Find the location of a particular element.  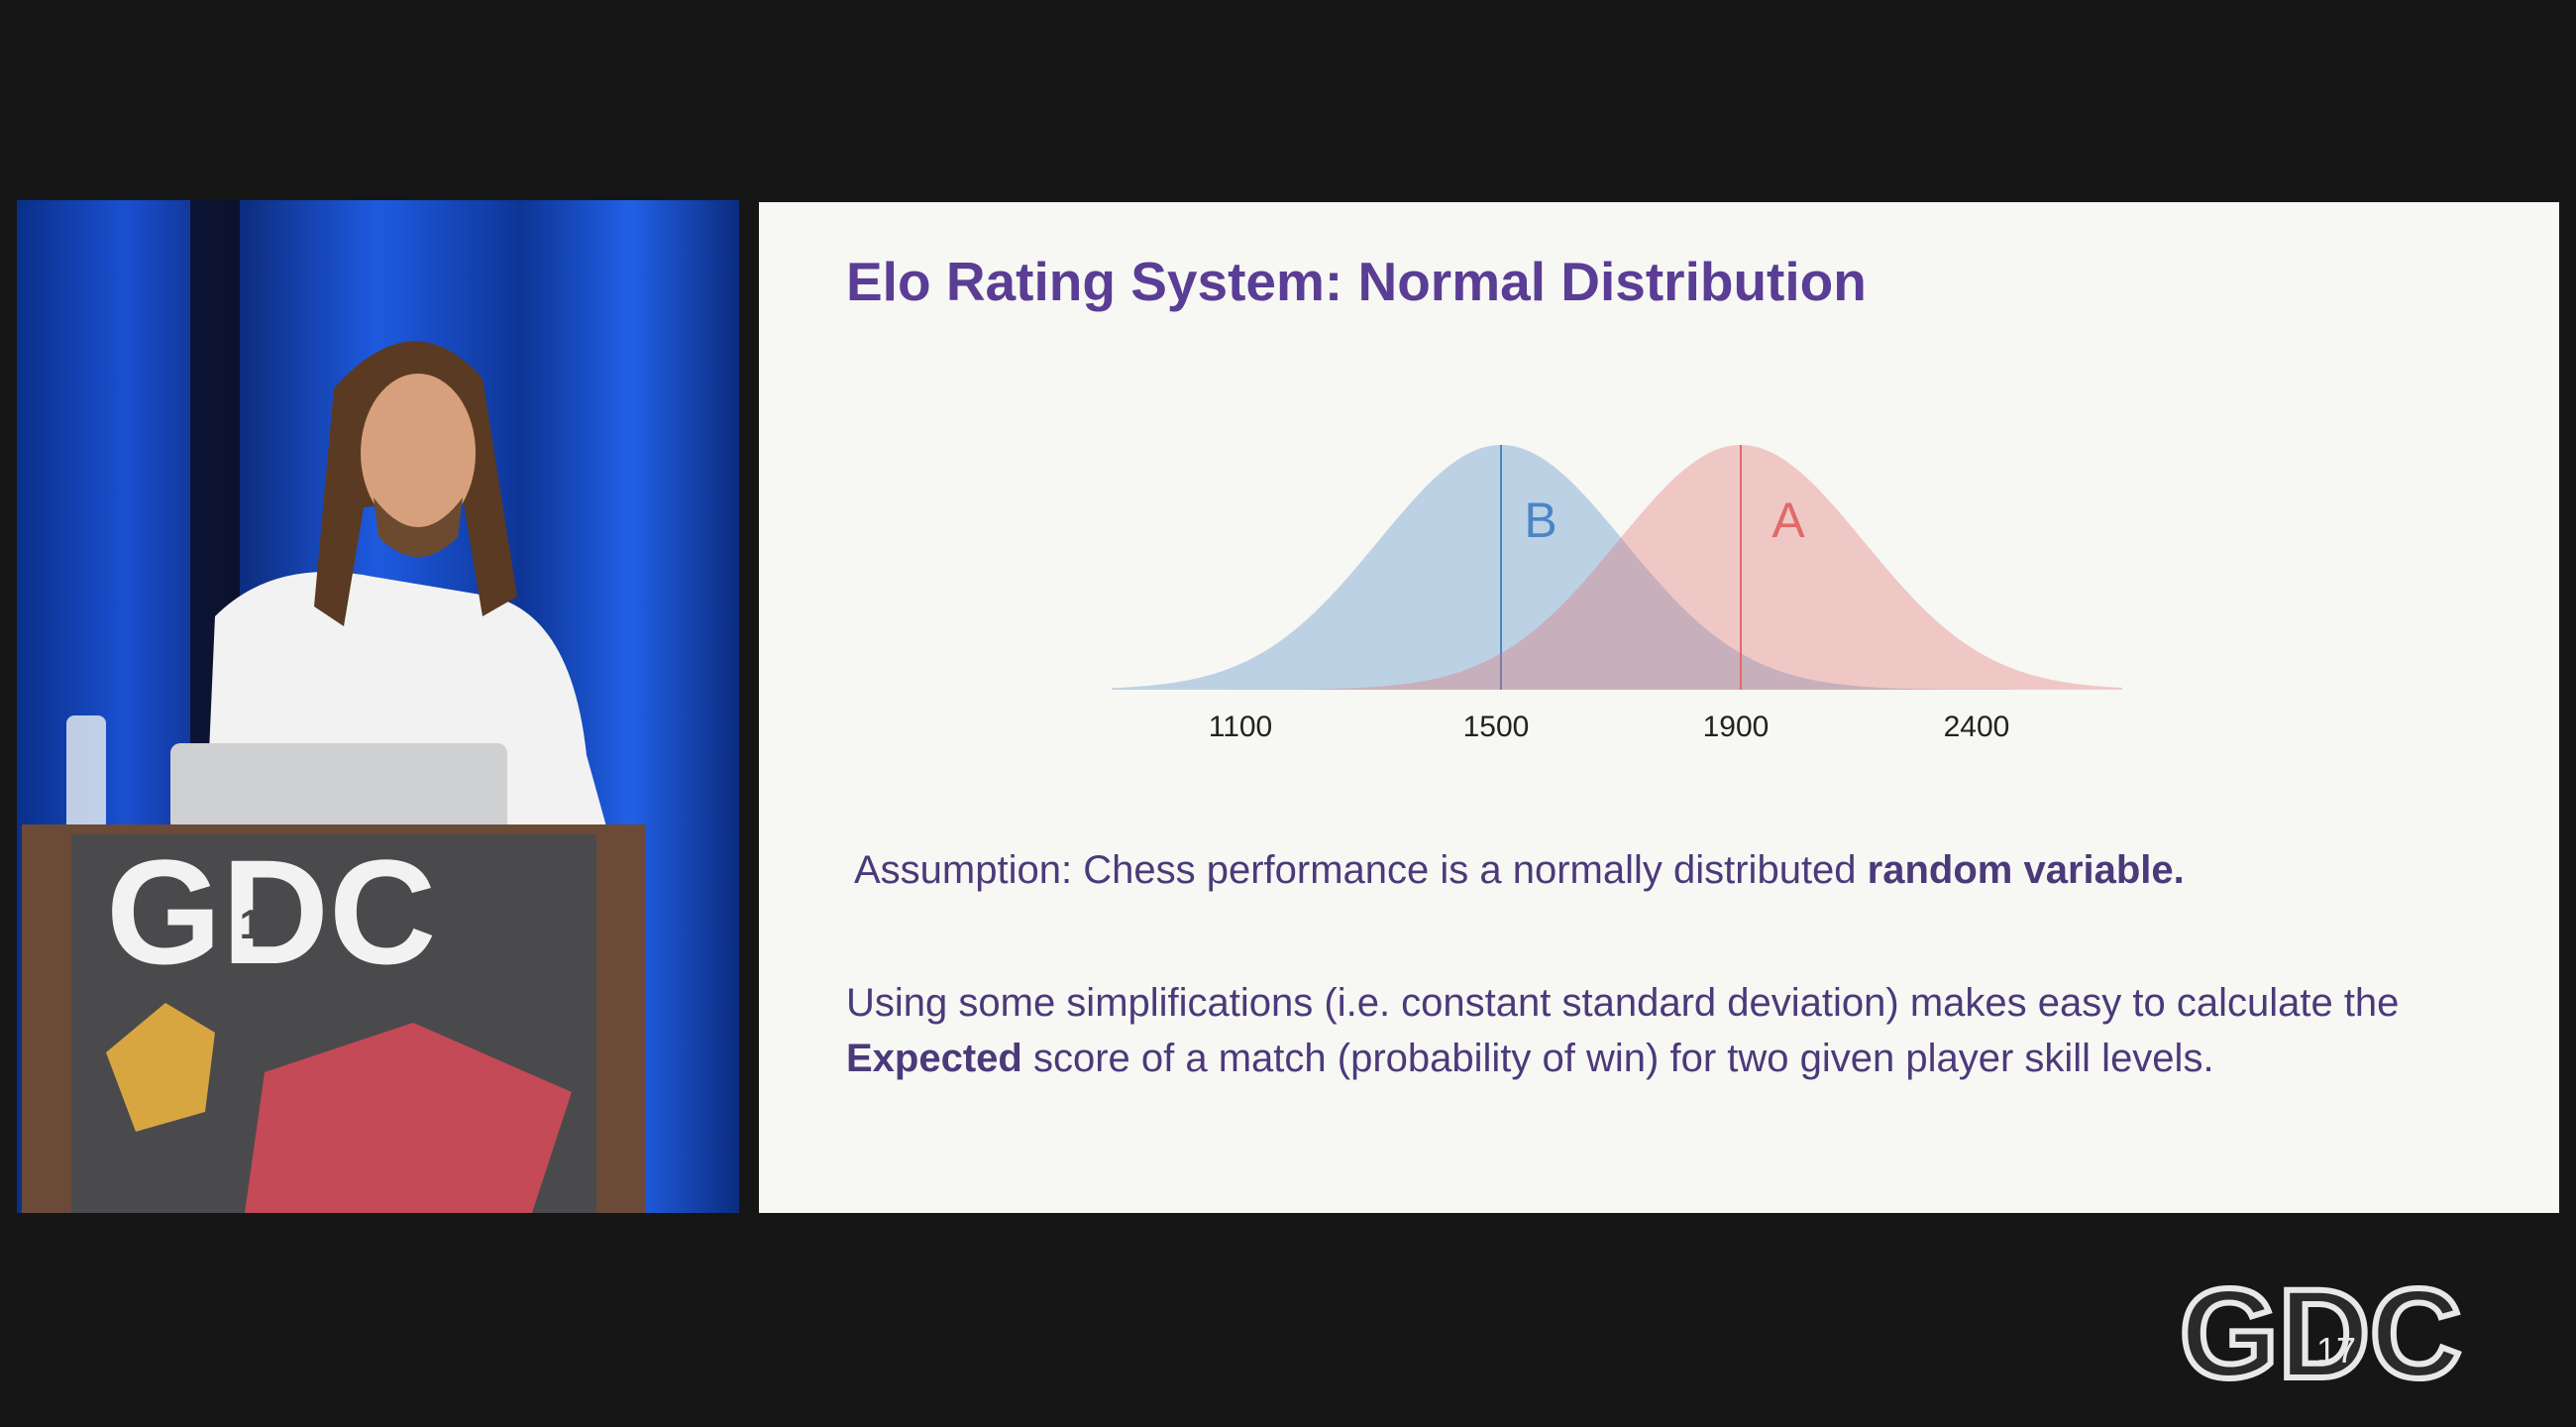

slide-title: Elo Rating System: Normal Distribution is located at coordinates (1356, 281).